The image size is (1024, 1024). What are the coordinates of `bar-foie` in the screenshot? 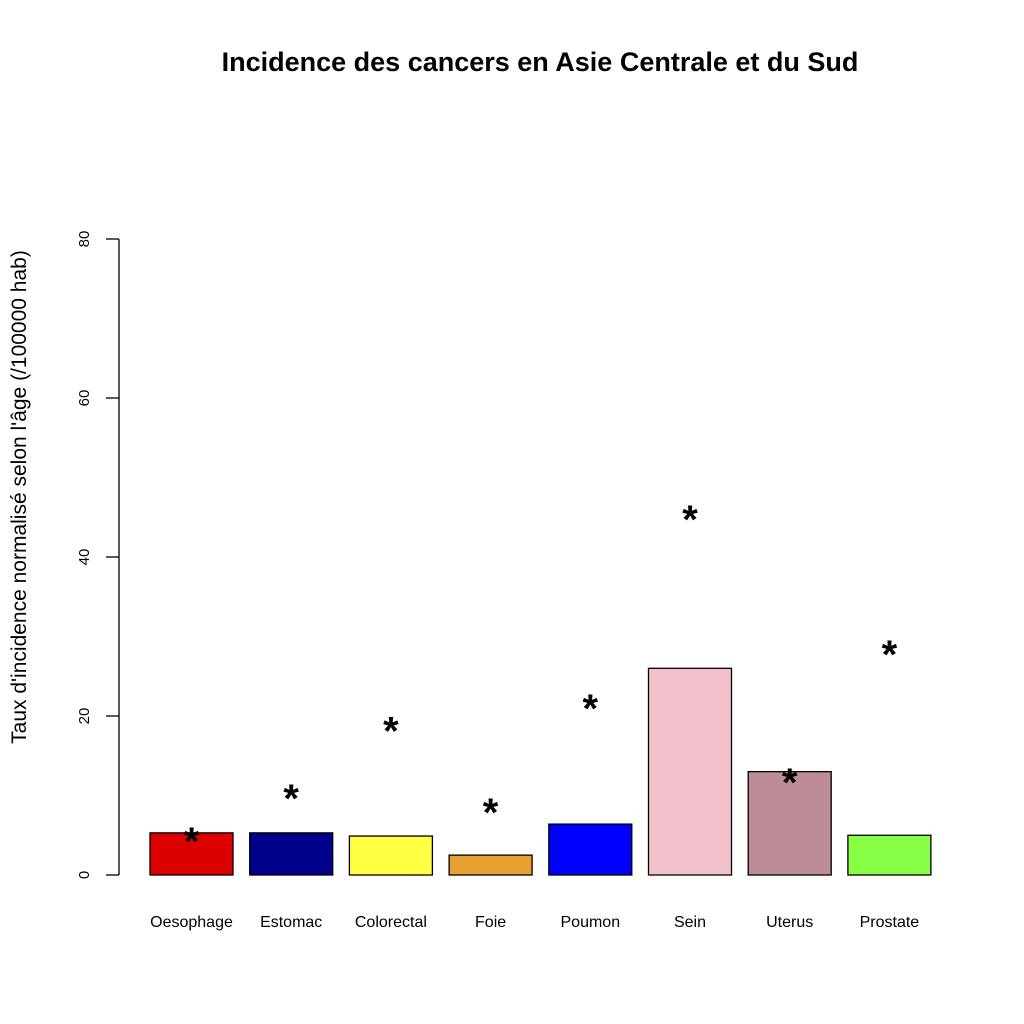 It's located at (490, 865).